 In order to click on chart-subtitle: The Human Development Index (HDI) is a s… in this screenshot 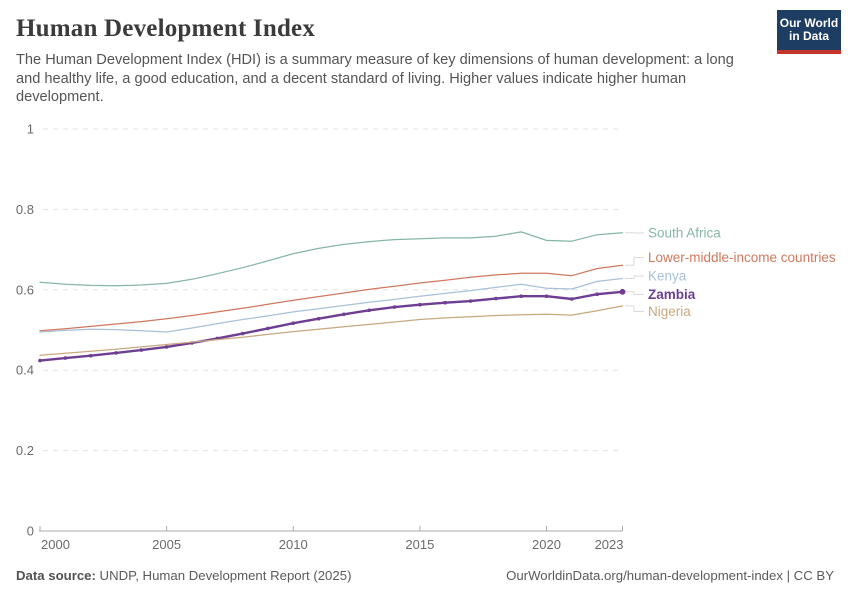, I will do `click(375, 79)`.